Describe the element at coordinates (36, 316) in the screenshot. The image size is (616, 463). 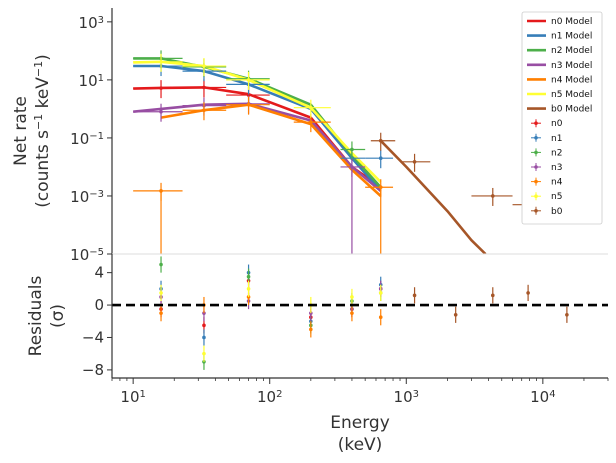
I see `bottom-ylabel-line1: Residuals` at that location.